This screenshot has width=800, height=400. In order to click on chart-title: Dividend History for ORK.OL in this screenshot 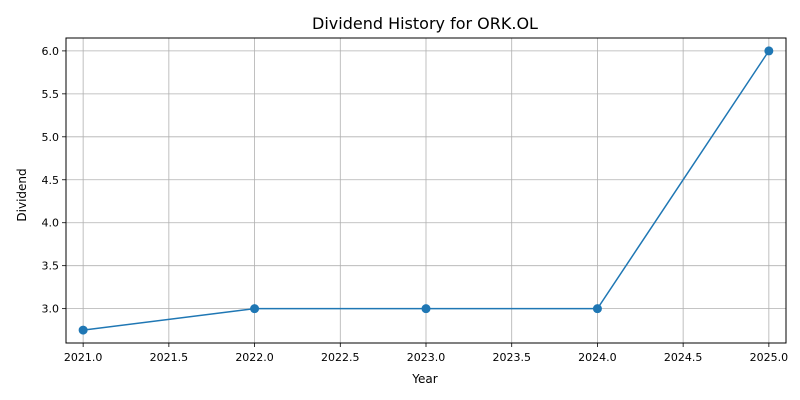, I will do `click(425, 23)`.